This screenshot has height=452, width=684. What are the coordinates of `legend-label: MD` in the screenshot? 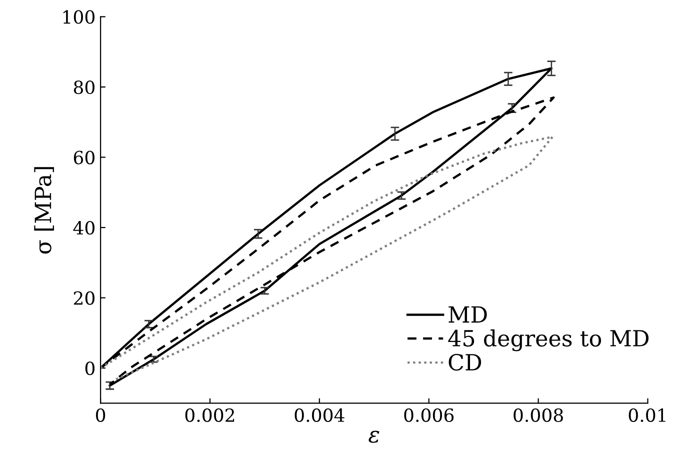 It's located at (467, 314).